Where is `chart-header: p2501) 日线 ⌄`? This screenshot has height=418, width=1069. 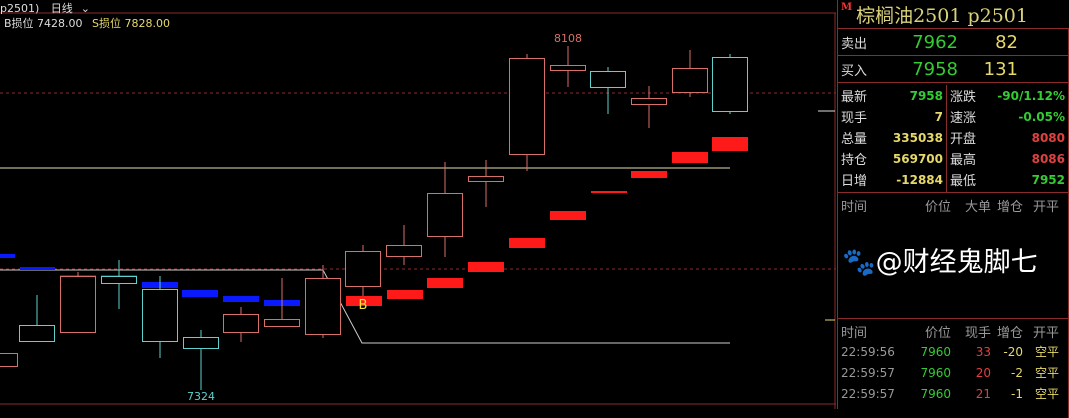 chart-header: p2501) 日线 ⌄ is located at coordinates (53, 7).